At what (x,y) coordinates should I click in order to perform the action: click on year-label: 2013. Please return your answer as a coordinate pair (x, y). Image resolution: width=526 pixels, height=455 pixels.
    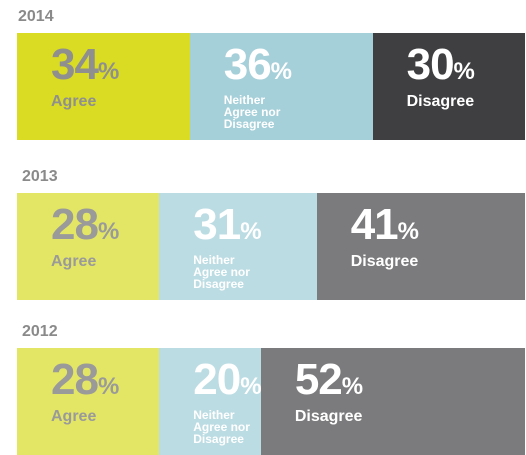
    Looking at the image, I should click on (40, 176).